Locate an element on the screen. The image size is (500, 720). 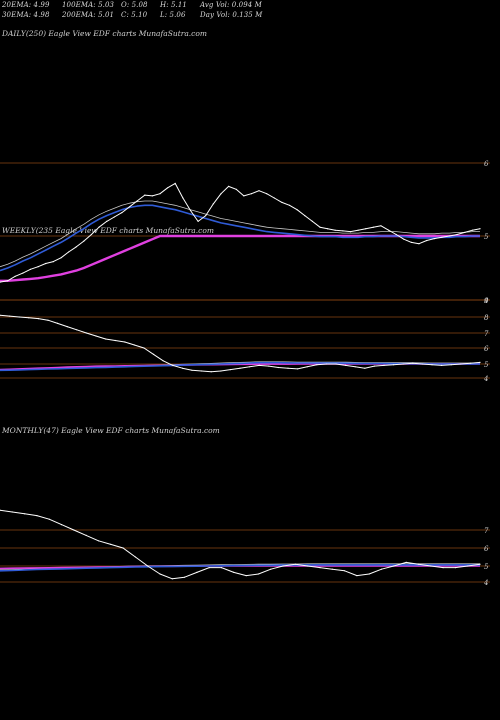
weekly-ytick-label: 9 is located at coordinates (486, 301).